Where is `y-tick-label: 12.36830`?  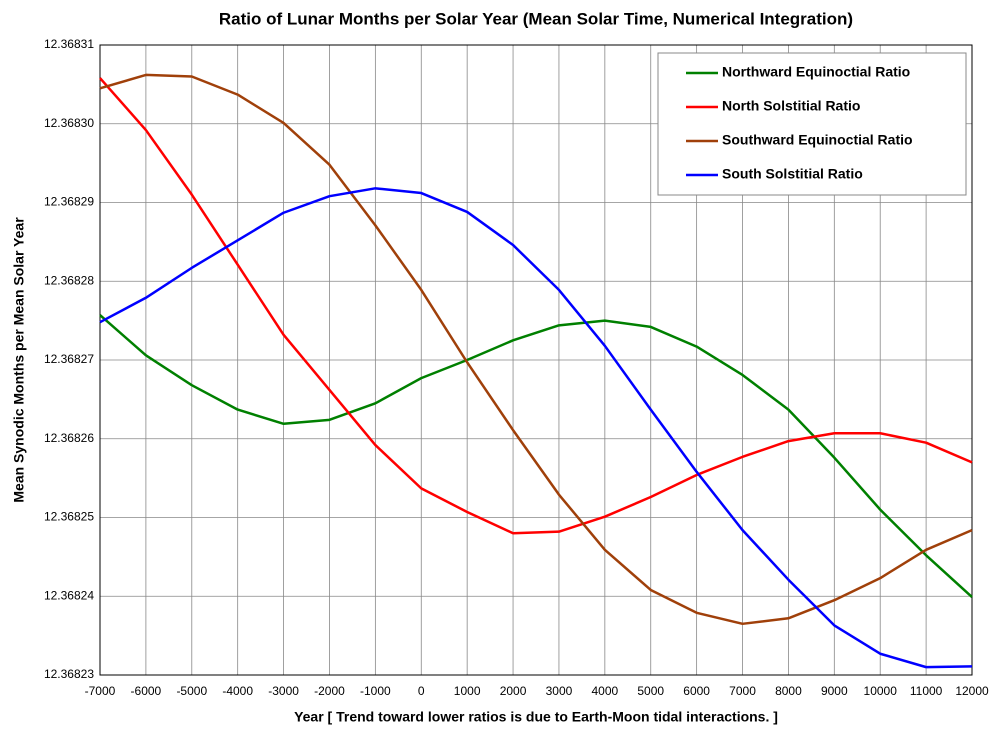 y-tick-label: 12.36830 is located at coordinates (69, 123).